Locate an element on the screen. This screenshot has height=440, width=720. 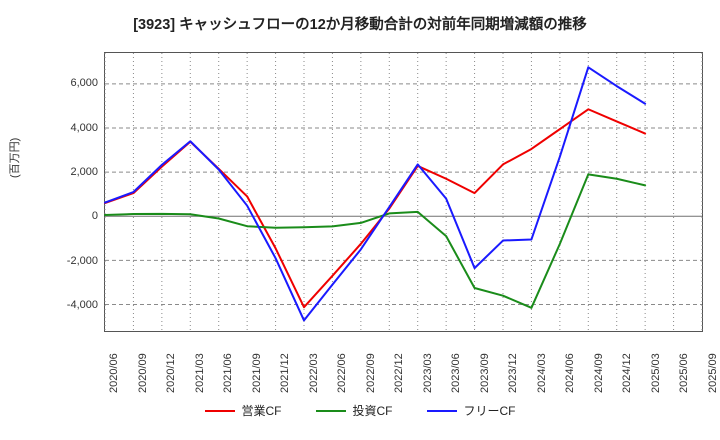
x-axis-tick-label: 2021/12 is located at coordinates (285, 373).